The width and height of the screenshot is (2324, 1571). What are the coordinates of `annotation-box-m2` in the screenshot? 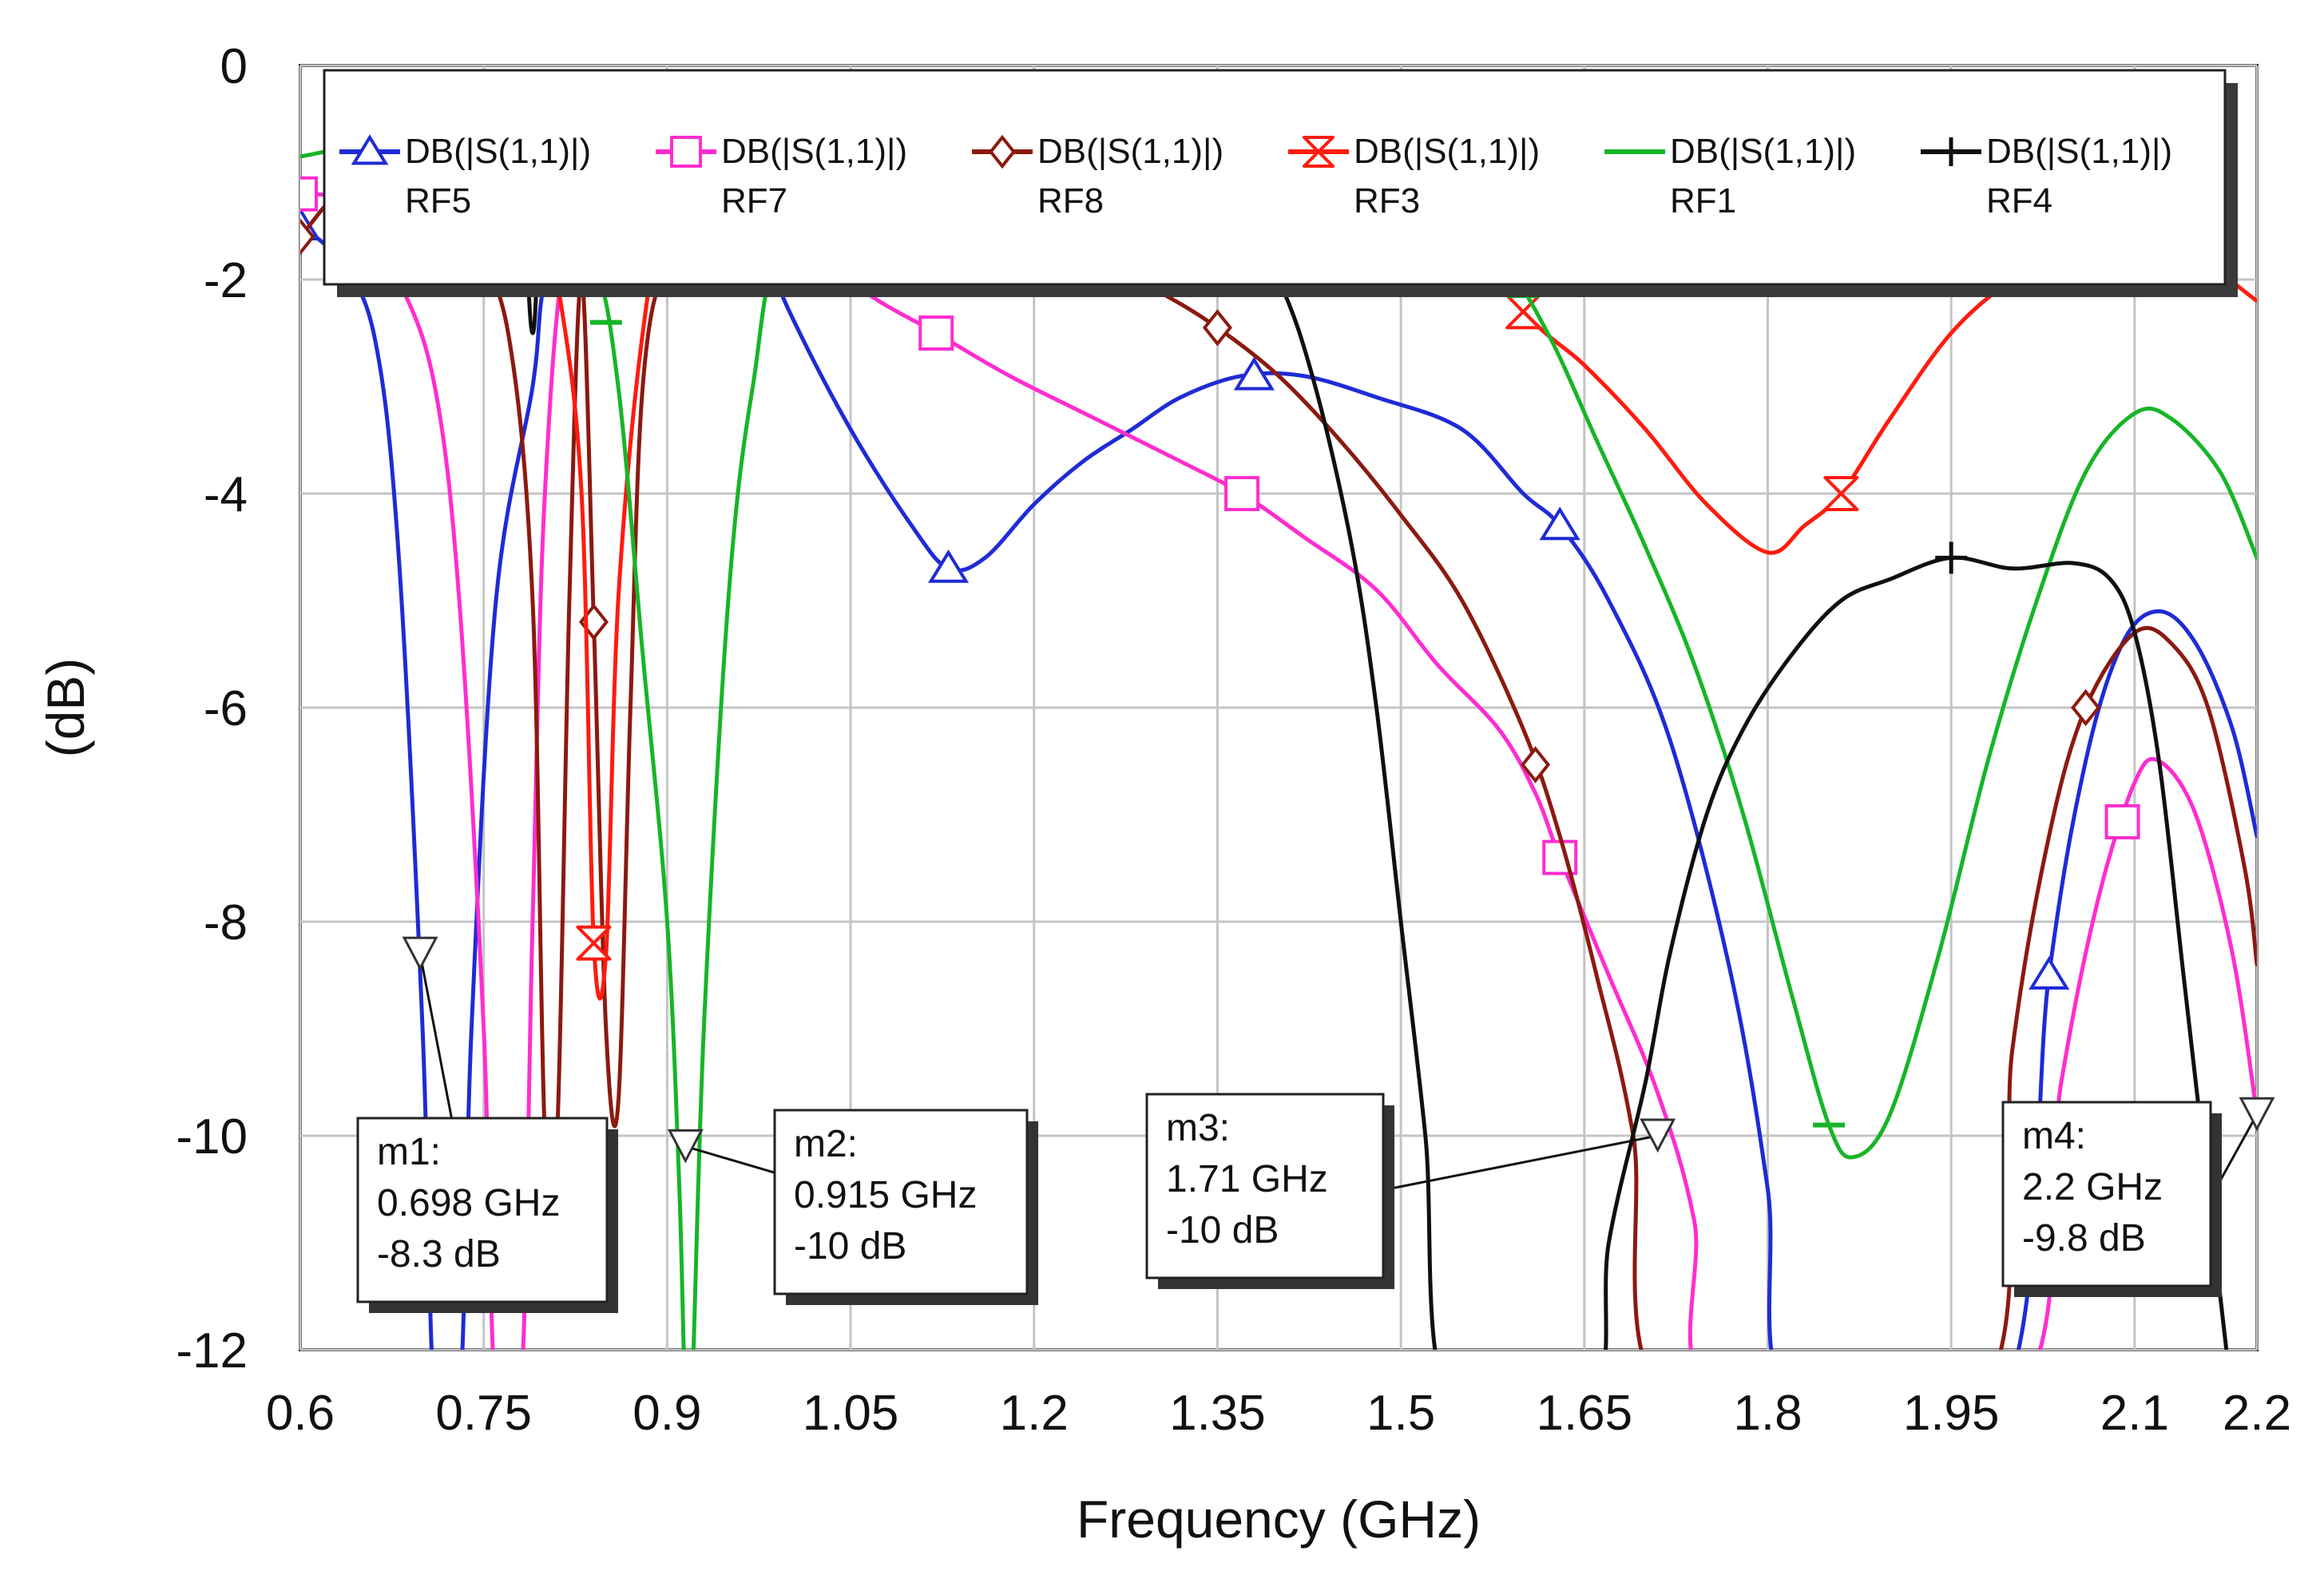 It's located at (901, 1202).